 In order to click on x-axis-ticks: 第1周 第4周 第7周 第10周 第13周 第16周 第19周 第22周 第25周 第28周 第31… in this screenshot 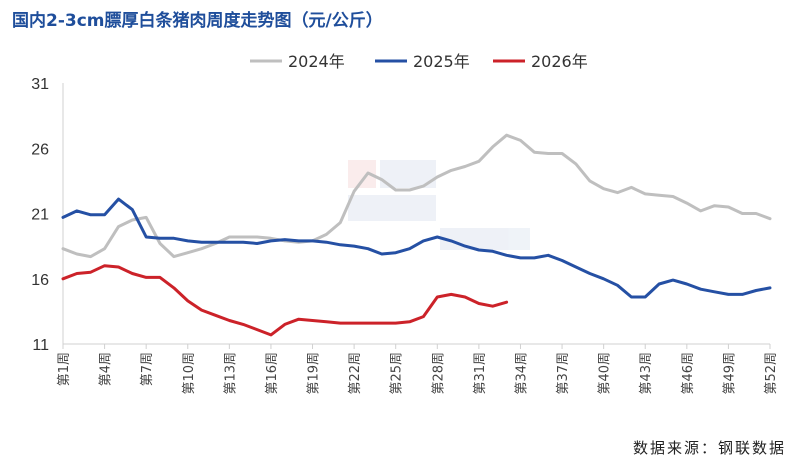, I will do `click(418, 369)`.